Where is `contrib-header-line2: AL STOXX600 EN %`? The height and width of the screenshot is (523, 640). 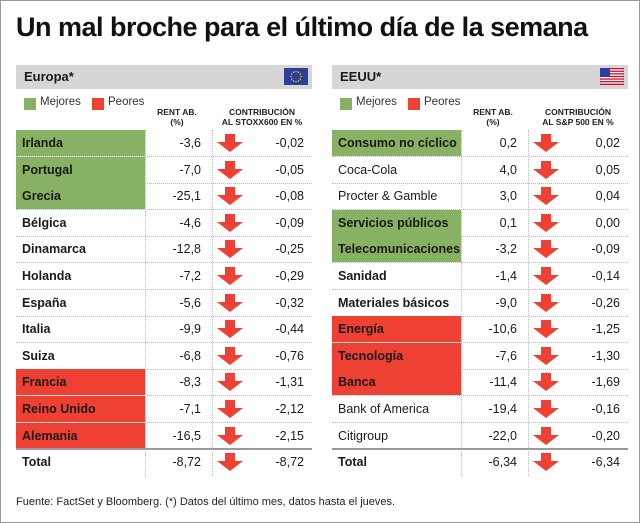 contrib-header-line2: AL STOXX600 EN % is located at coordinates (262, 122).